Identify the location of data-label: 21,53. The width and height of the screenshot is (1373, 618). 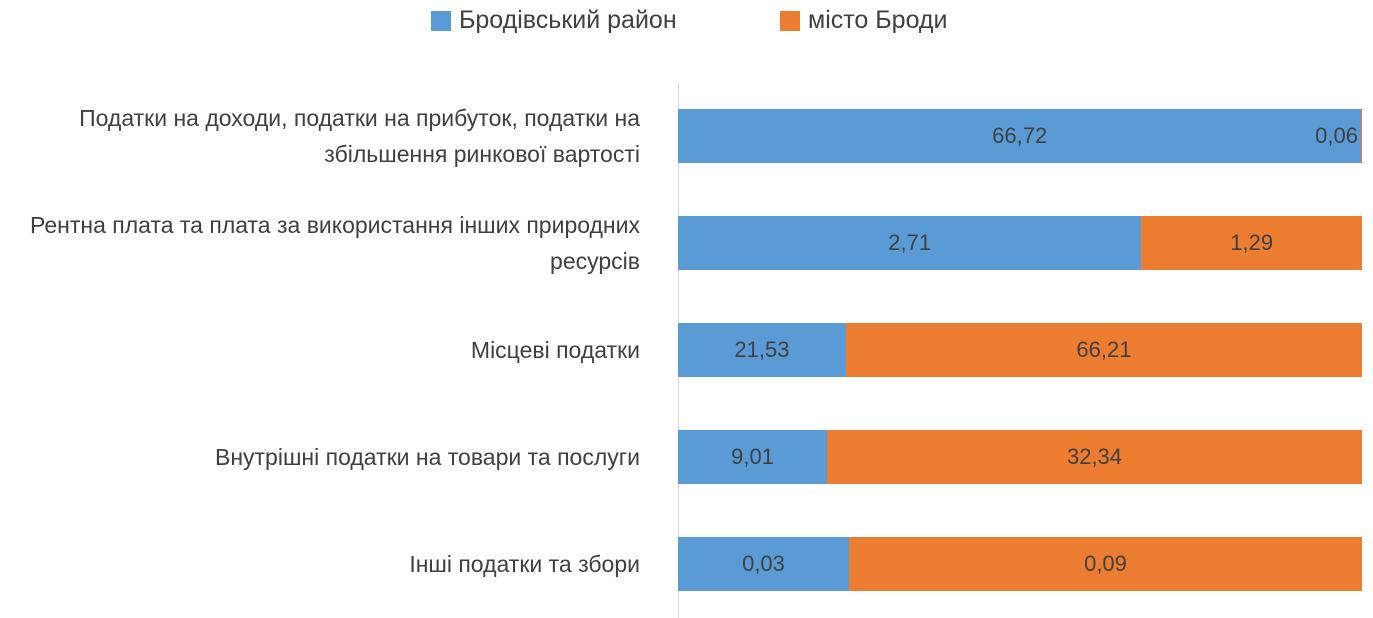
(762, 349).